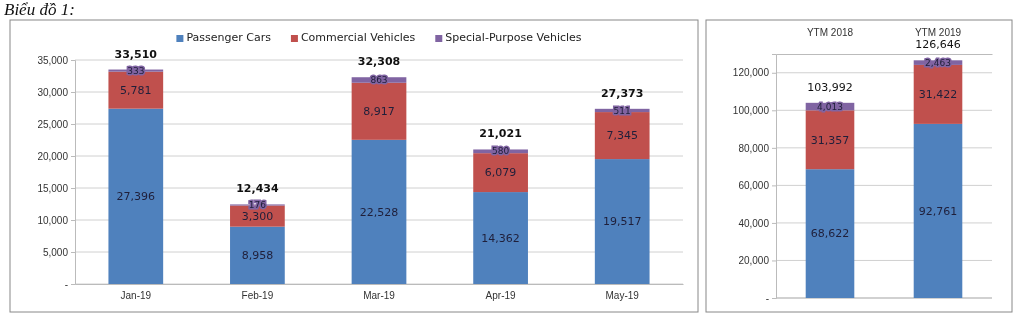 The image size is (1024, 329). I want to click on legend-label: Commercial Vehicles, so click(358, 37).